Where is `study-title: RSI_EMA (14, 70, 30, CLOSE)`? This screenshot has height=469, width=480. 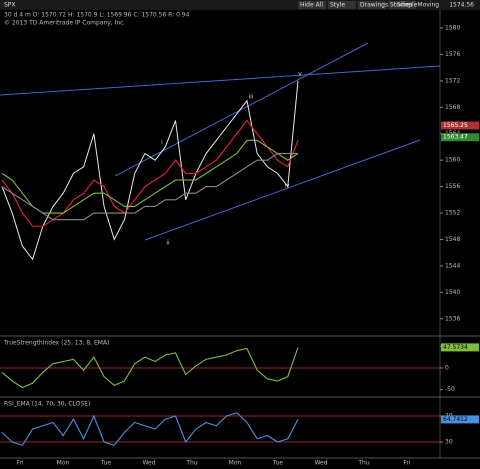 study-title: RSI_EMA (14, 70, 30, CLOSE) is located at coordinates (47, 404).